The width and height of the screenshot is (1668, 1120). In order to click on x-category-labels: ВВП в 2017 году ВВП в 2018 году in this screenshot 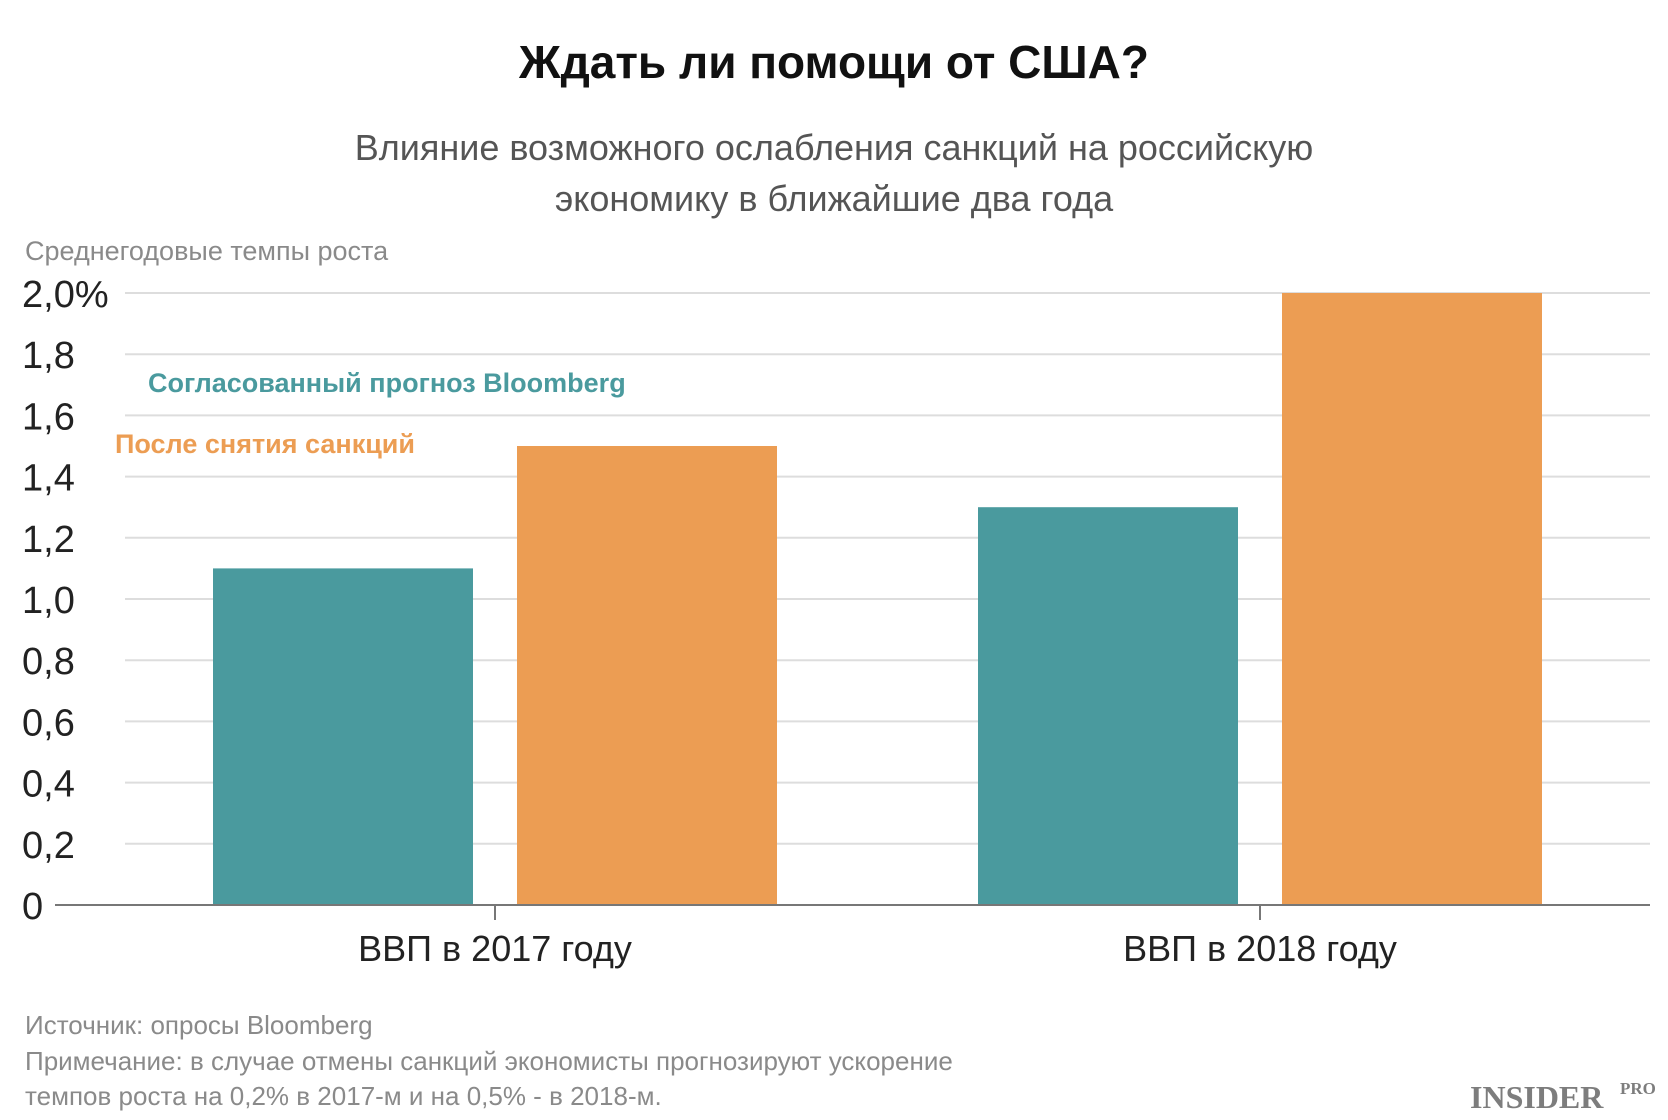, I will do `click(877, 948)`.